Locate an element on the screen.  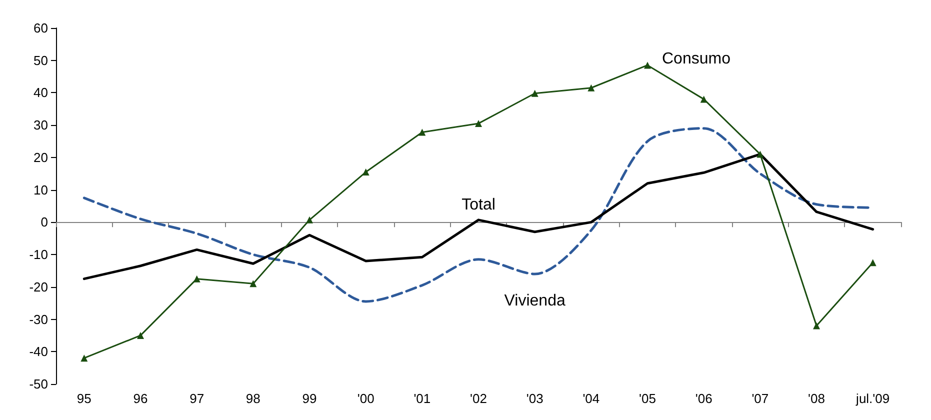
x-tick-label: '03 is located at coordinates (535, 398).